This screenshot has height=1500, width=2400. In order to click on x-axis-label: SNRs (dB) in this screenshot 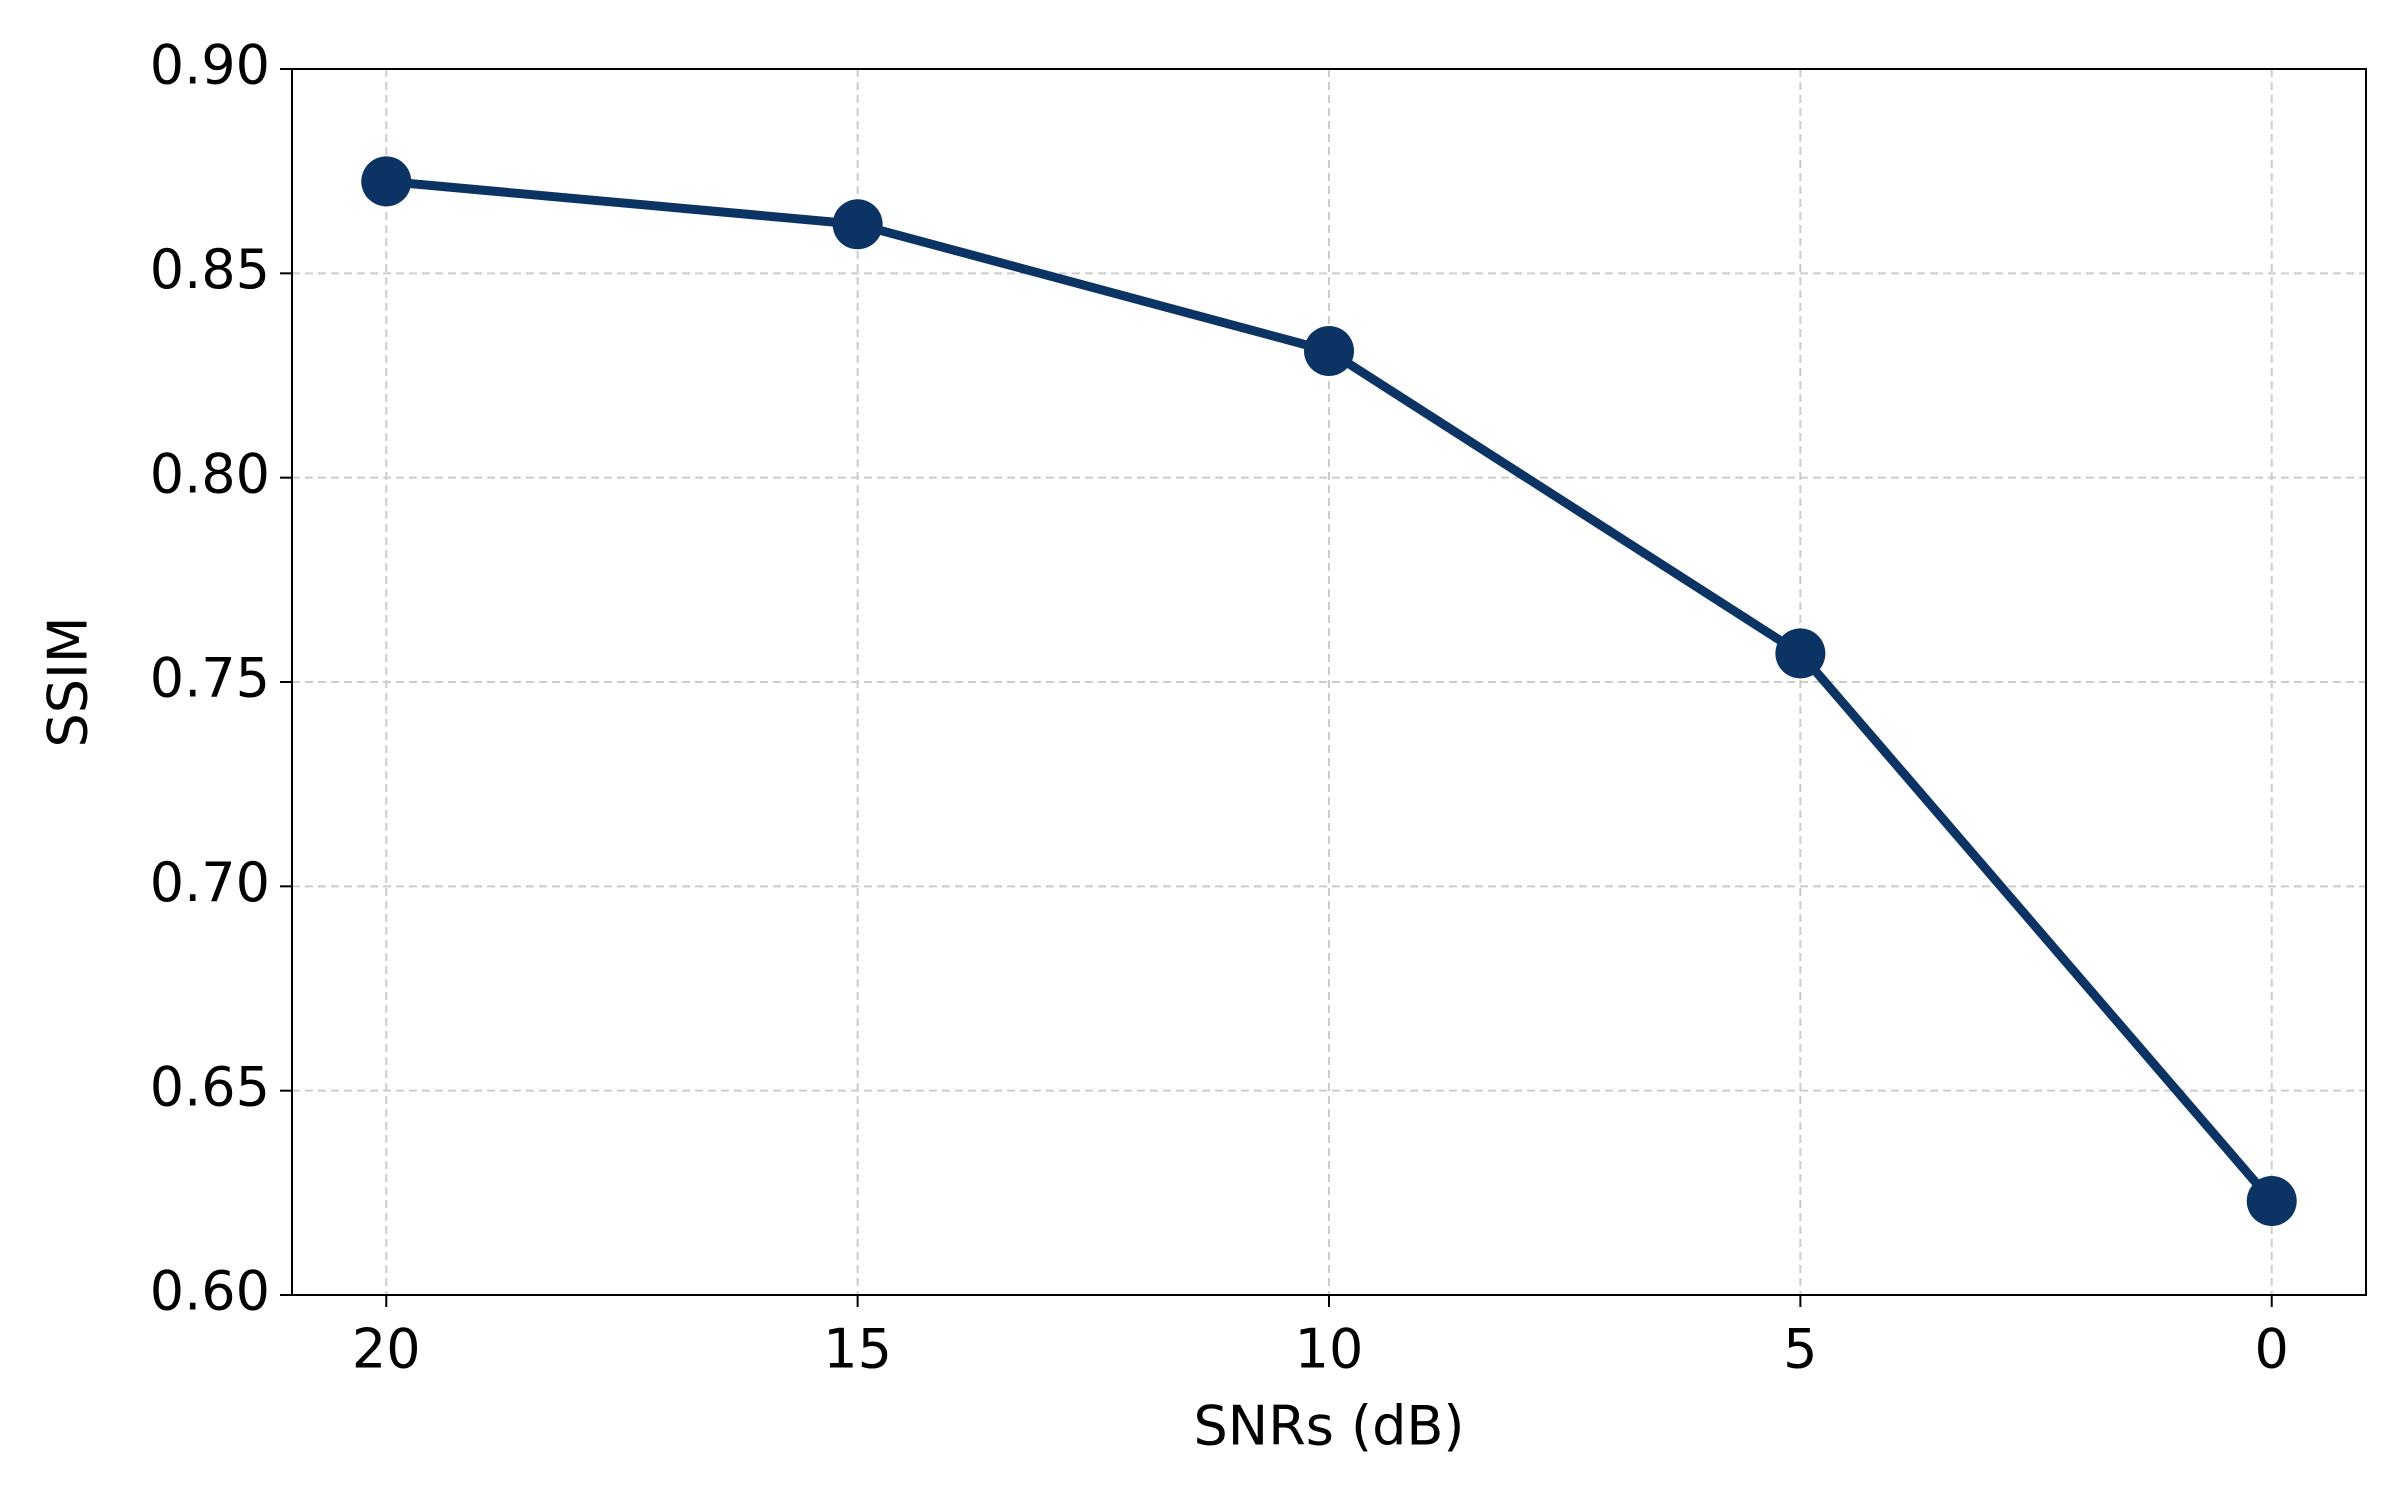, I will do `click(1329, 1426)`.